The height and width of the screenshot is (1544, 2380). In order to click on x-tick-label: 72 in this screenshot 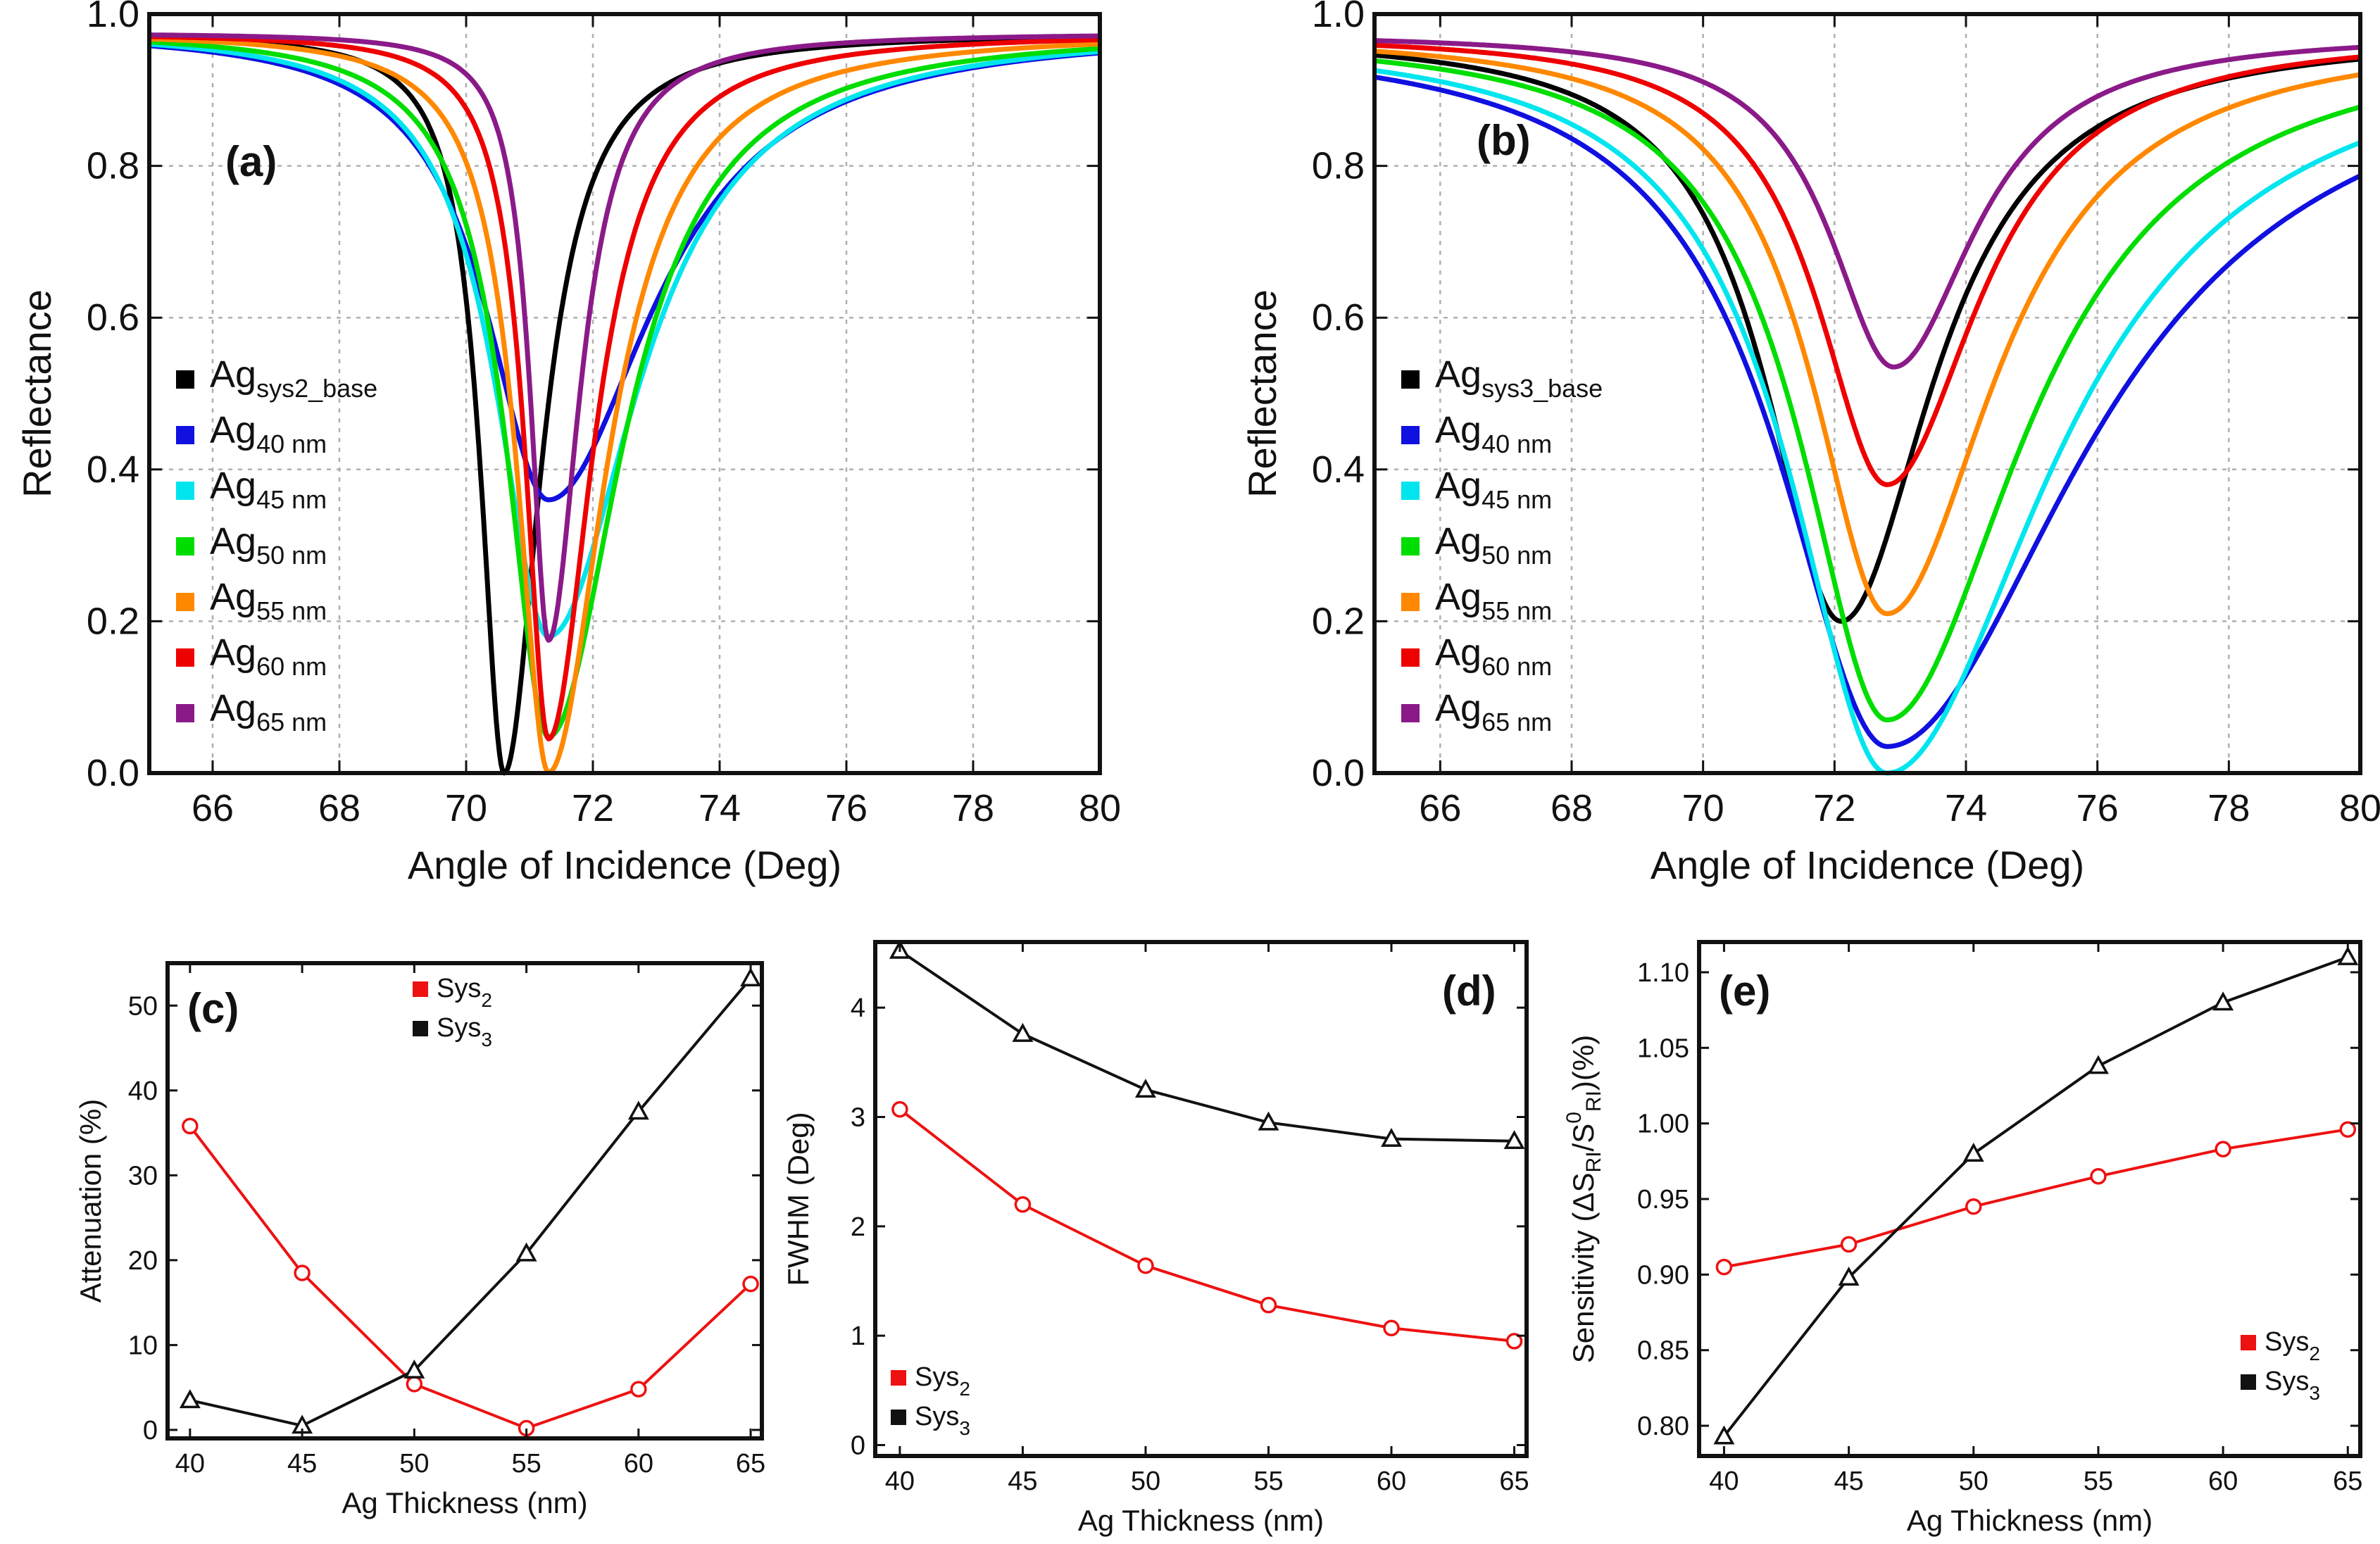, I will do `click(593, 808)`.